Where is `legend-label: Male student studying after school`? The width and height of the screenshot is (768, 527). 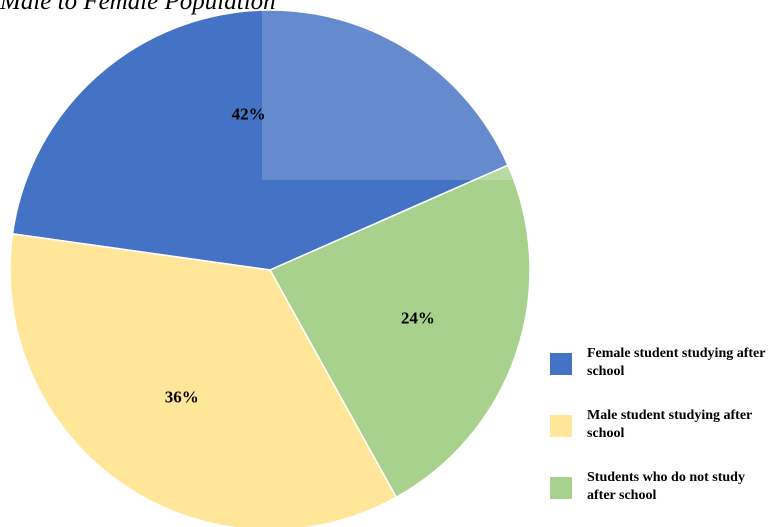
legend-label: Male student studying after school is located at coordinates (670, 424).